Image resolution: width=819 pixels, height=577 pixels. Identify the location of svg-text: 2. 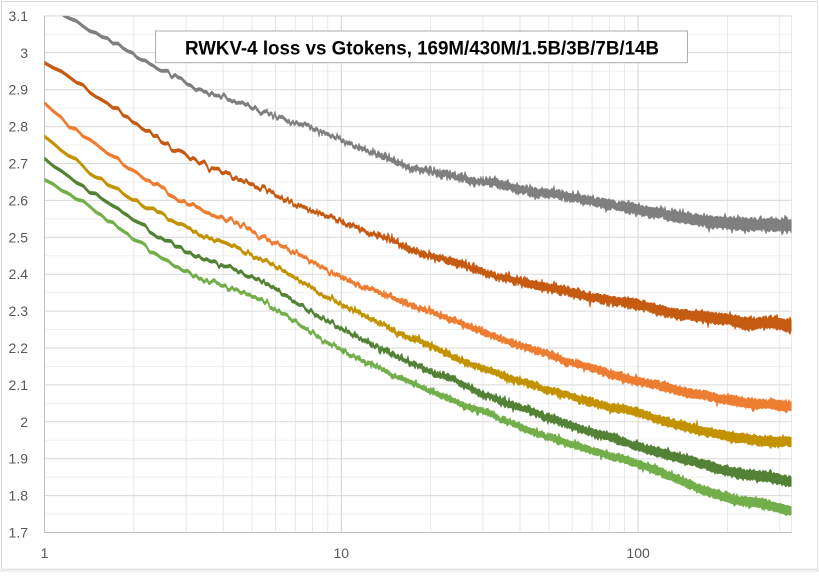
(24, 422).